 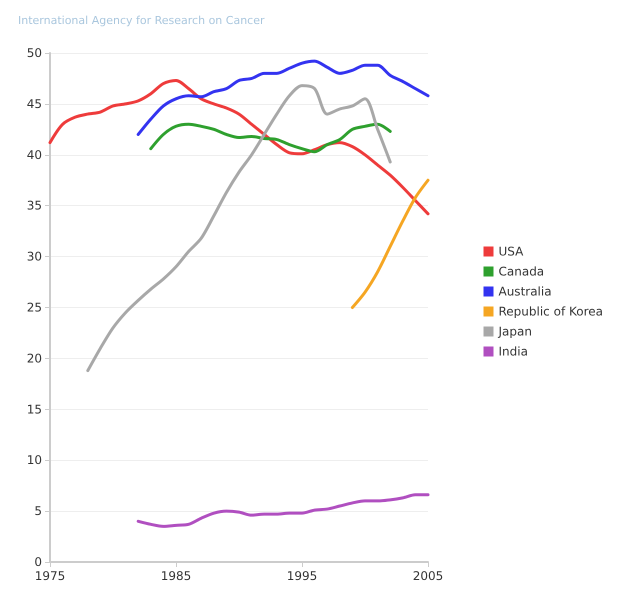 What do you see at coordinates (521, 271) in the screenshot?
I see `legend-label: Canada` at bounding box center [521, 271].